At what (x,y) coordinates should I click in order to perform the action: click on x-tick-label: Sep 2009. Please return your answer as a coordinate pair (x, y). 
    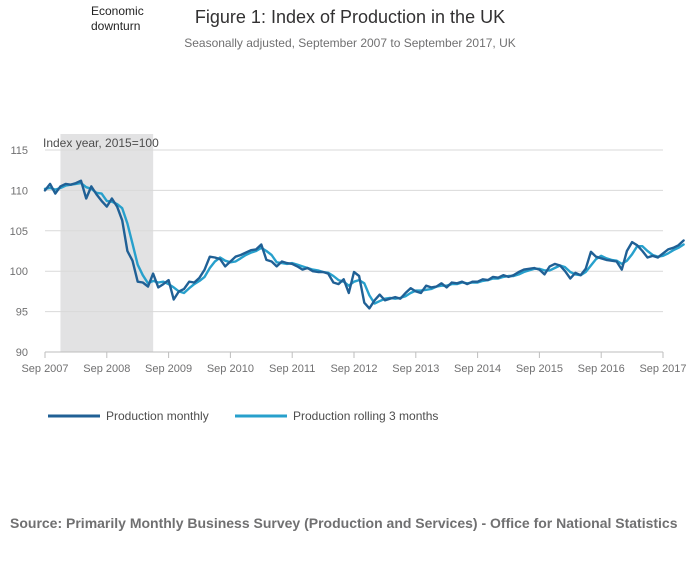
    Looking at the image, I should click on (168, 369).